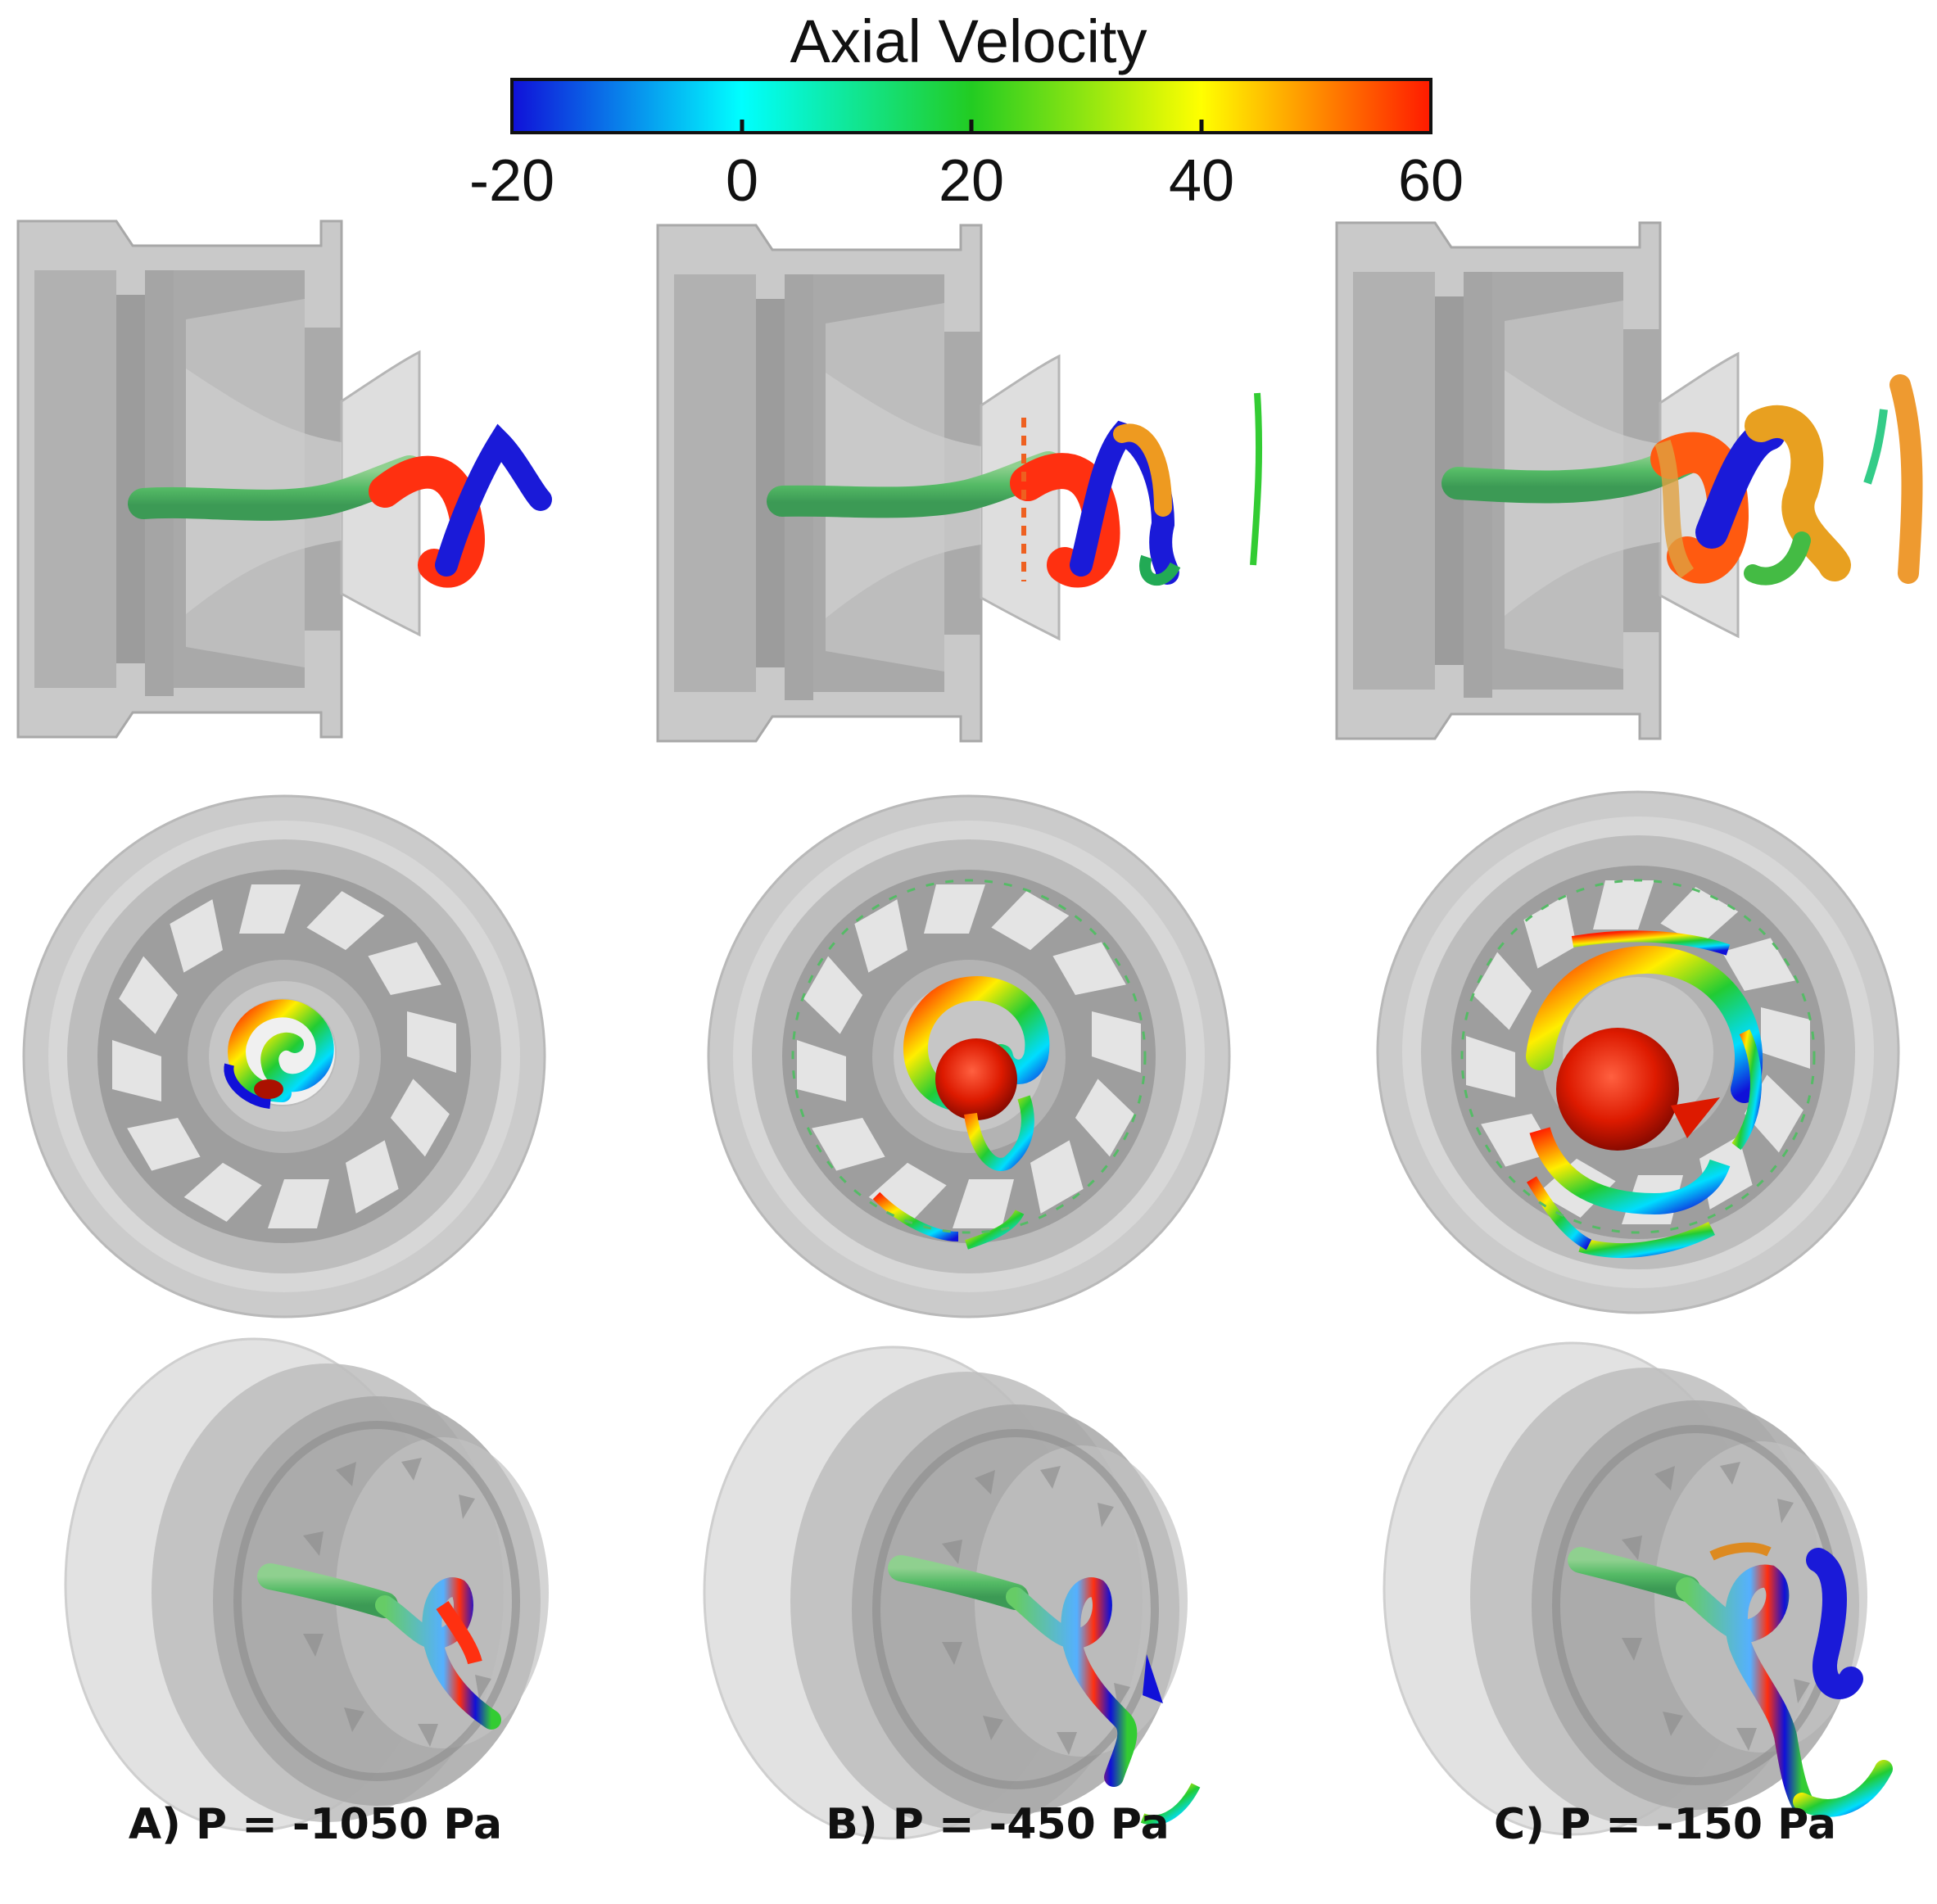  What do you see at coordinates (953, 1593) in the screenshot?
I see `iso-view-b` at bounding box center [953, 1593].